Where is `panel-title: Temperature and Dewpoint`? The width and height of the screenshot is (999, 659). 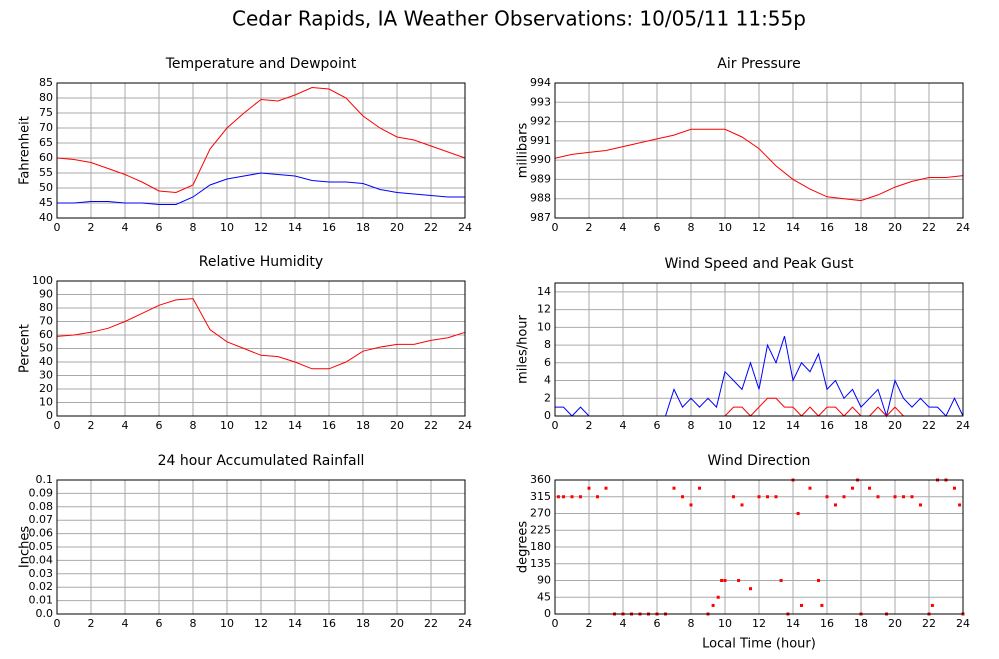 panel-title: Temperature and Dewpoint is located at coordinates (261, 64).